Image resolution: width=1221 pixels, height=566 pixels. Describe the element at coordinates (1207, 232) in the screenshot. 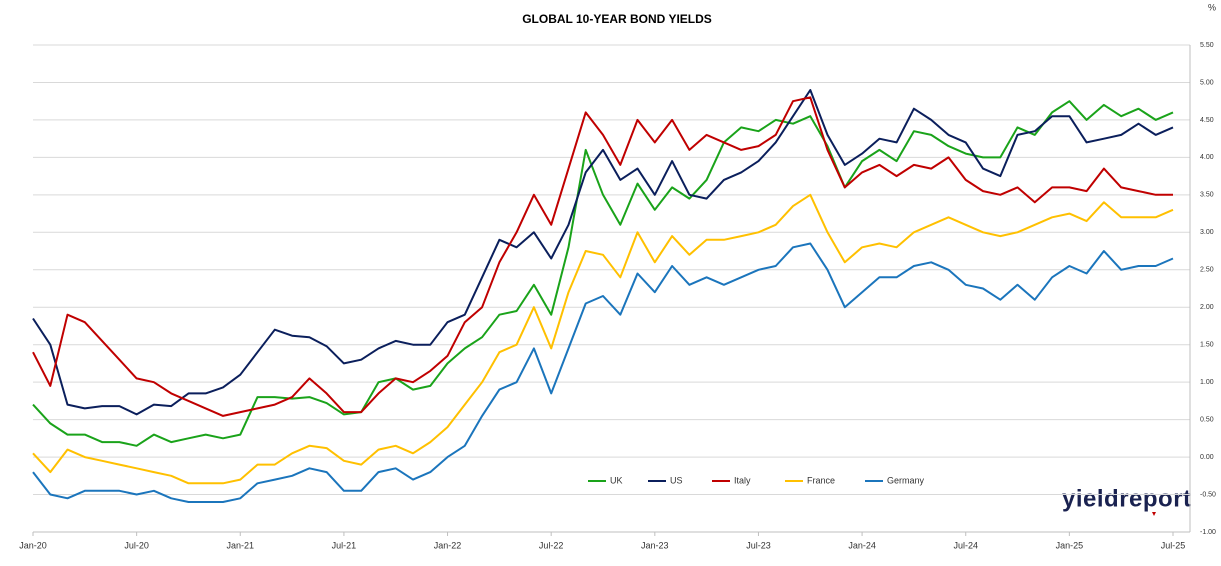

I see `y-tick-label: 3.00` at that location.